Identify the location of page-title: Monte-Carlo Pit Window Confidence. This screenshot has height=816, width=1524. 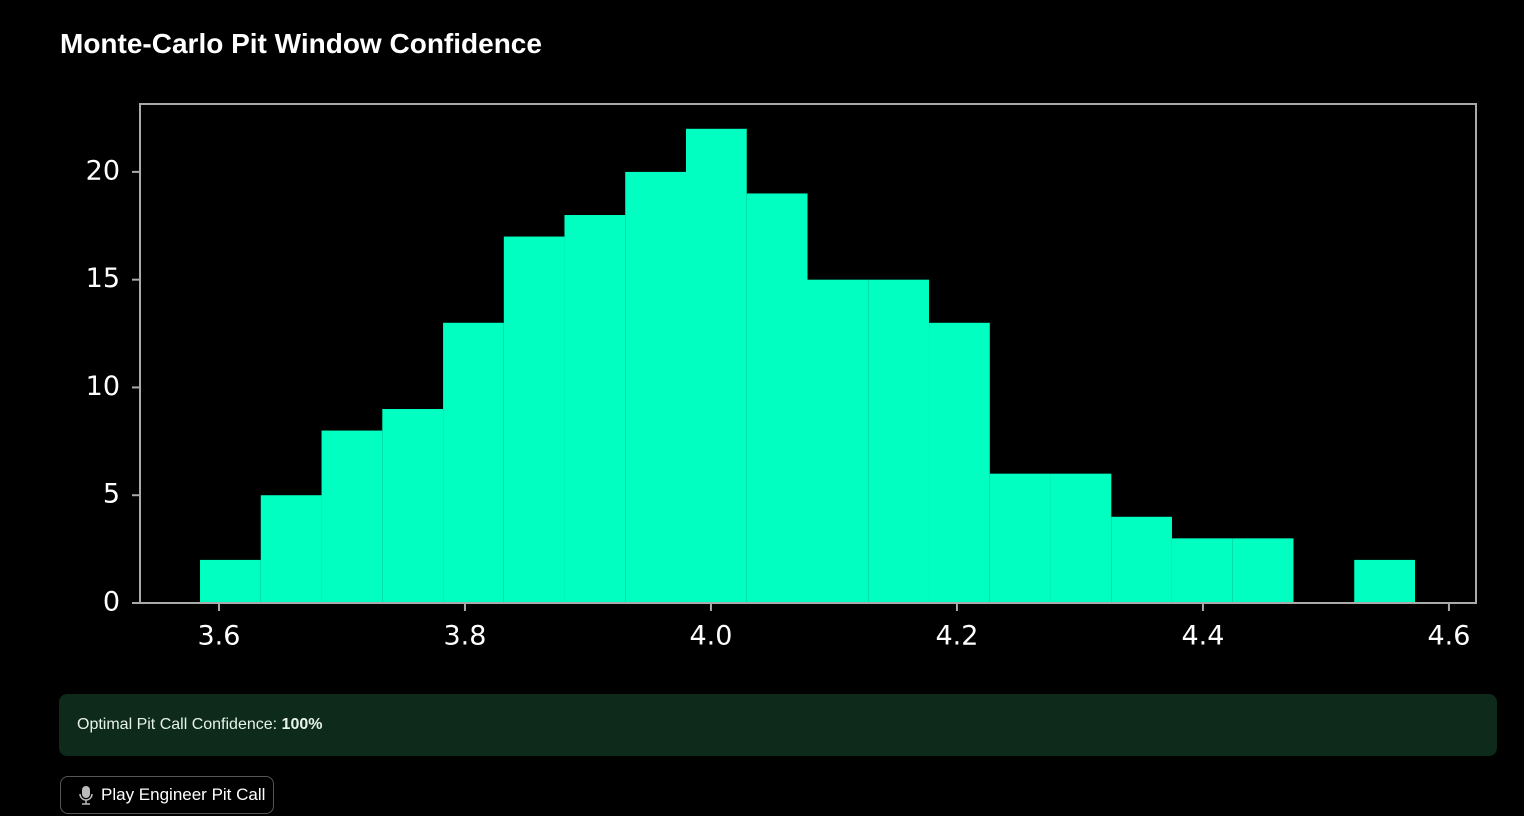
(301, 43).